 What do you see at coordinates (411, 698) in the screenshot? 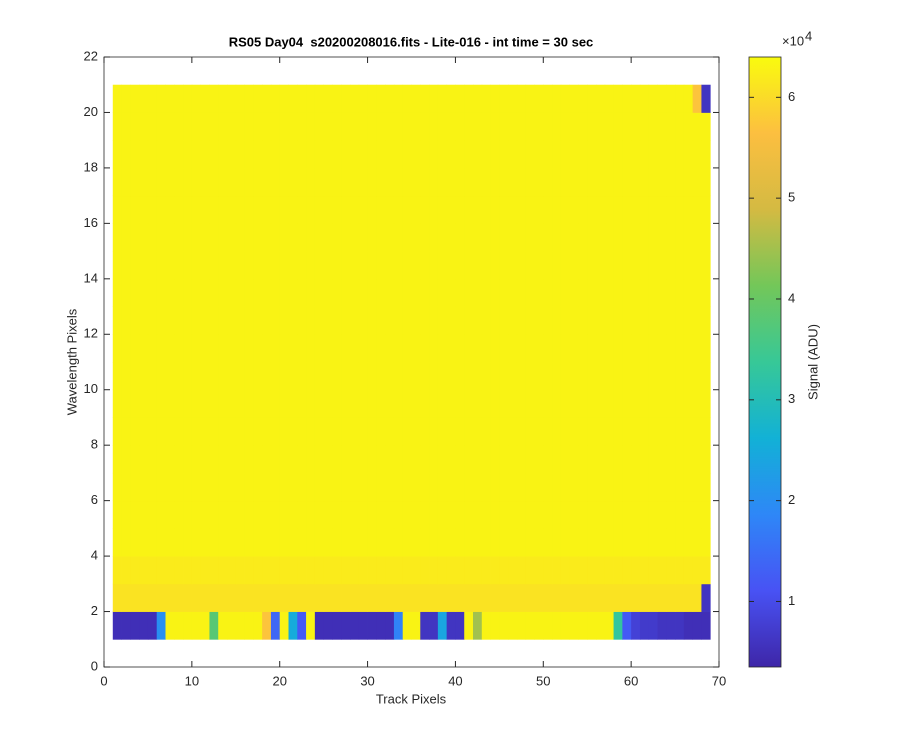
I see `x-axis-label: Track Pixels` at bounding box center [411, 698].